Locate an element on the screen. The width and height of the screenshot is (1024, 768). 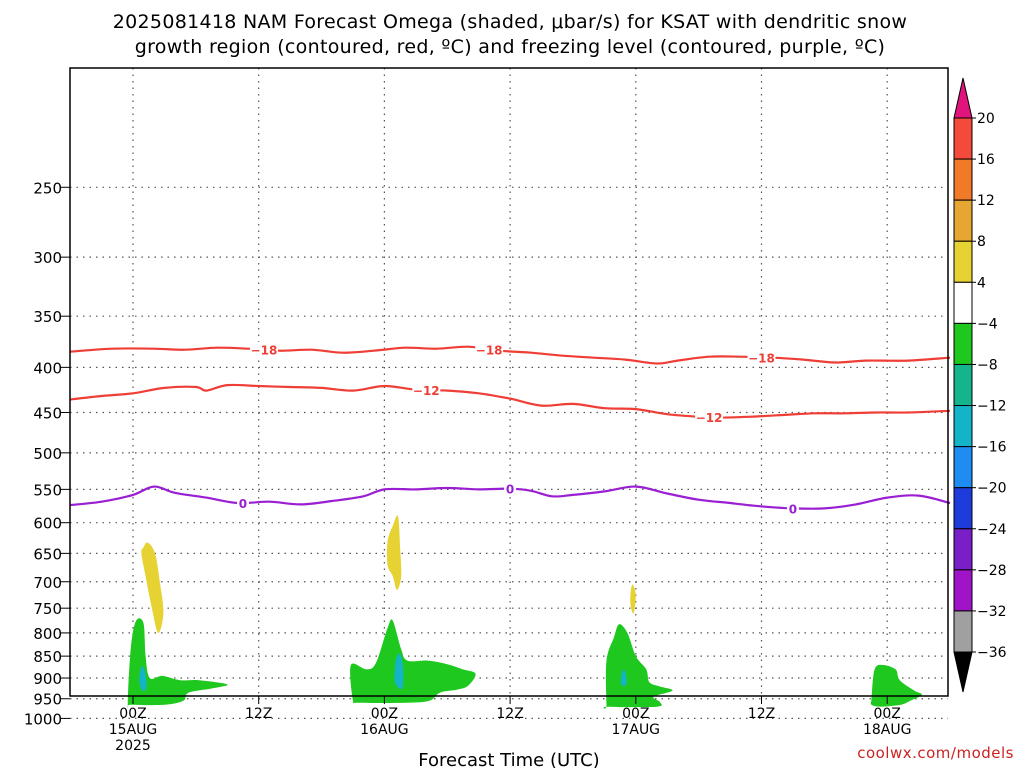
y-tick-label: 500 is located at coordinates (47, 454).